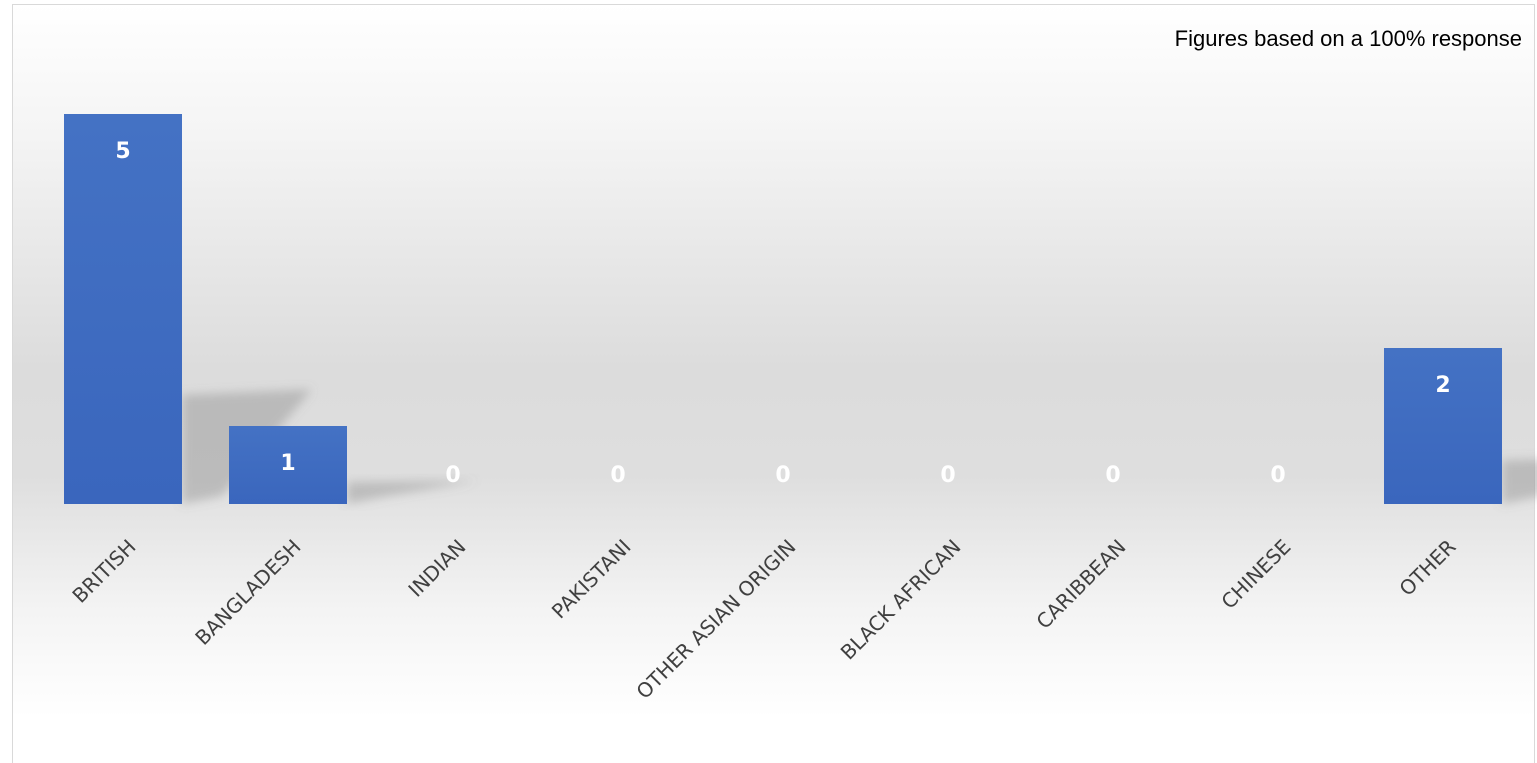 The height and width of the screenshot is (763, 1537). I want to click on x-tick-label: INDIAN, so click(436, 568).